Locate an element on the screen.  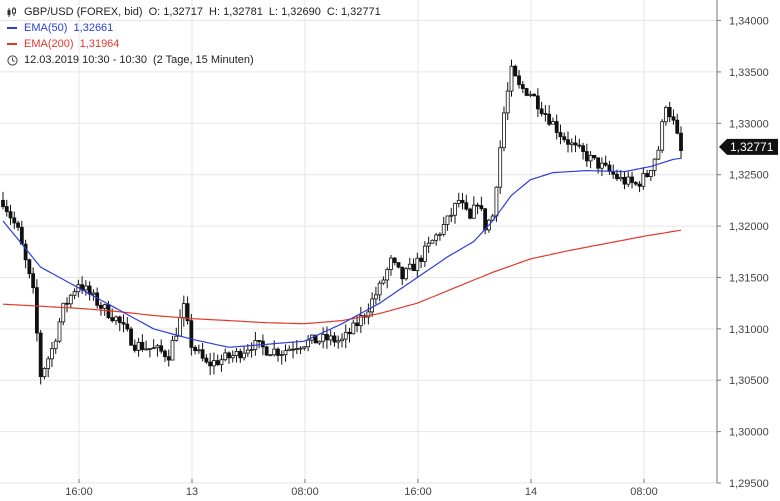
open-label: O: is located at coordinates (154, 12).